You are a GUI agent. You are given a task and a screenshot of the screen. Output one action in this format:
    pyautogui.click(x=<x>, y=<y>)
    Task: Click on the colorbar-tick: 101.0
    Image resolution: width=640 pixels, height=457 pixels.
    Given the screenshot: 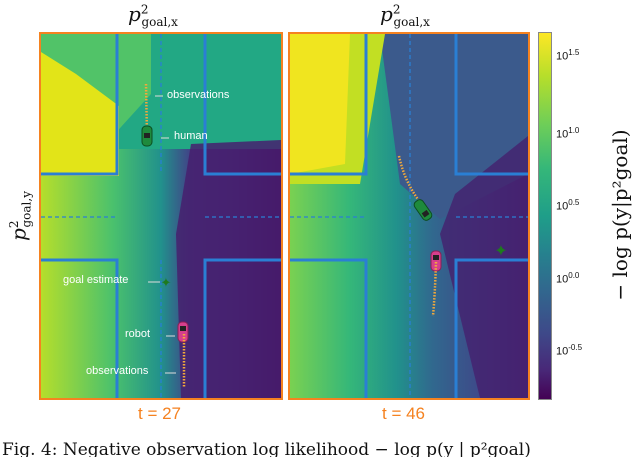 What is the action you would take?
    pyautogui.click(x=567, y=133)
    